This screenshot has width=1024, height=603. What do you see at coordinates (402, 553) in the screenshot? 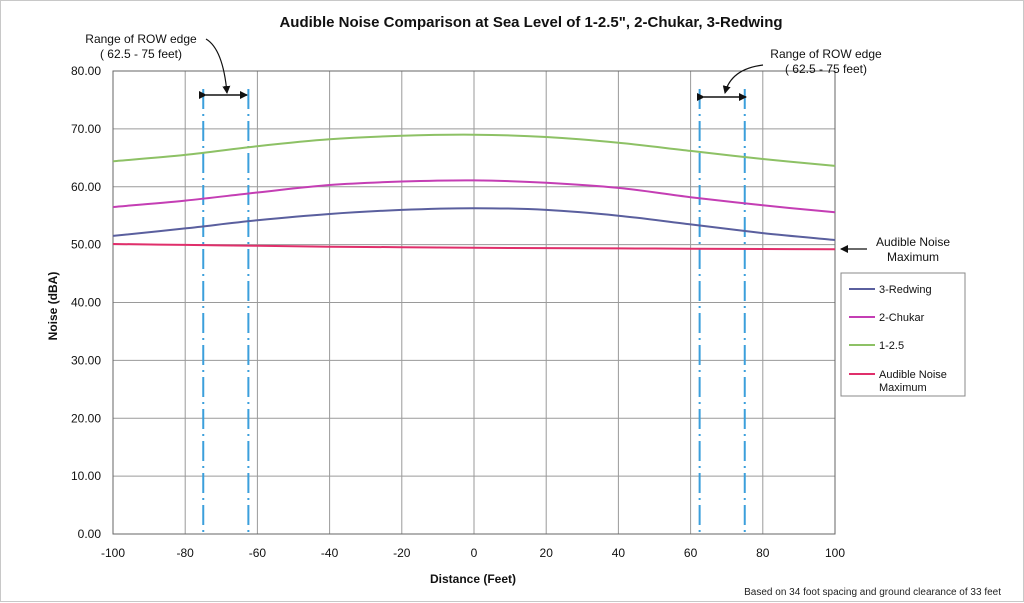
I see `x-tick-label: -20` at bounding box center [402, 553].